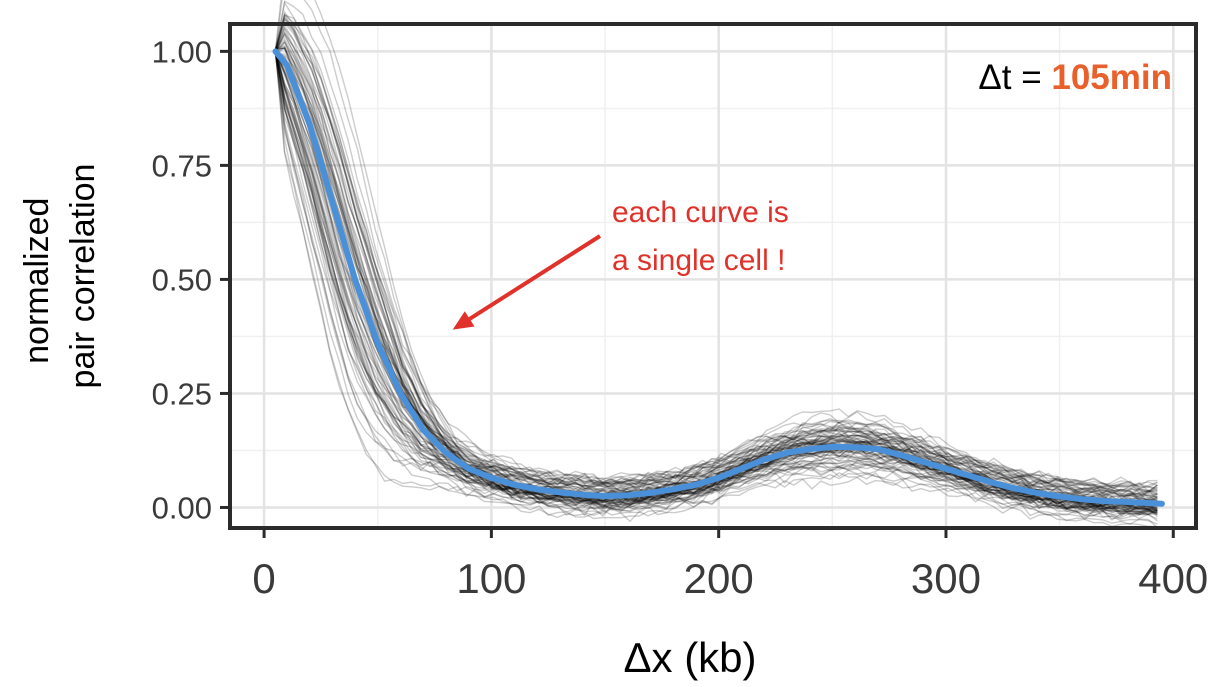 Image resolution: width=1222 pixels, height=687 pixels. I want to click on y-tick-label: 0.00, so click(182, 507).